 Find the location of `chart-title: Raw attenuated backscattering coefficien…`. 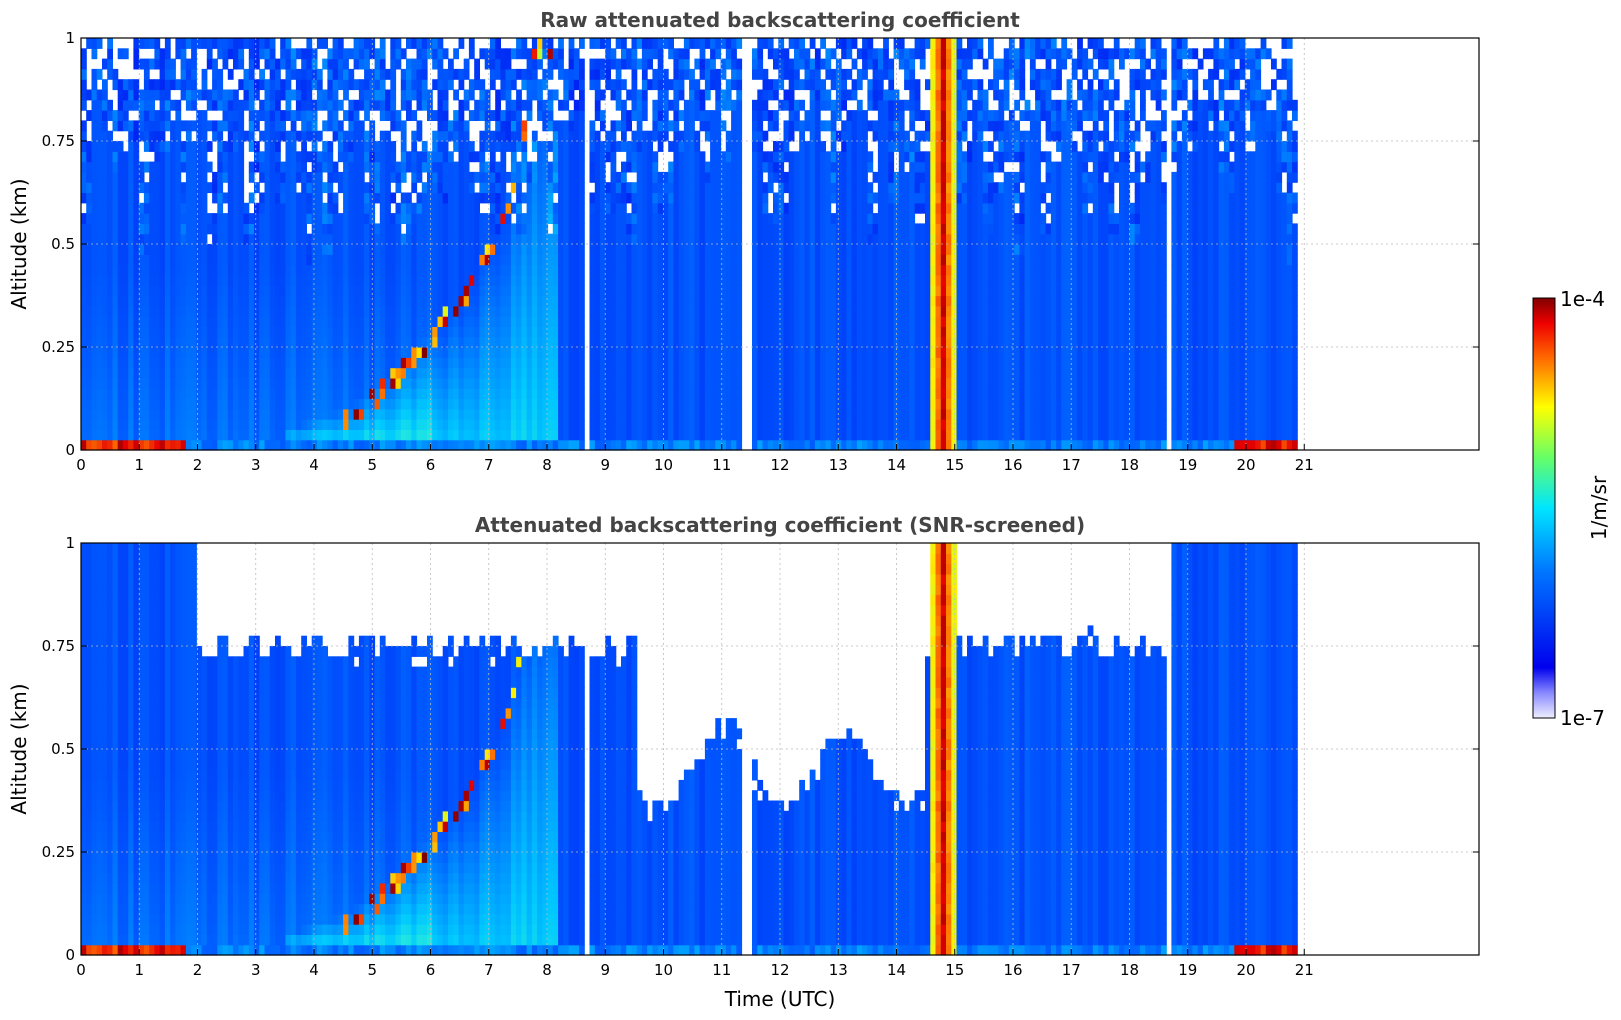

chart-title: Raw attenuated backscattering coefficien… is located at coordinates (780, 20).